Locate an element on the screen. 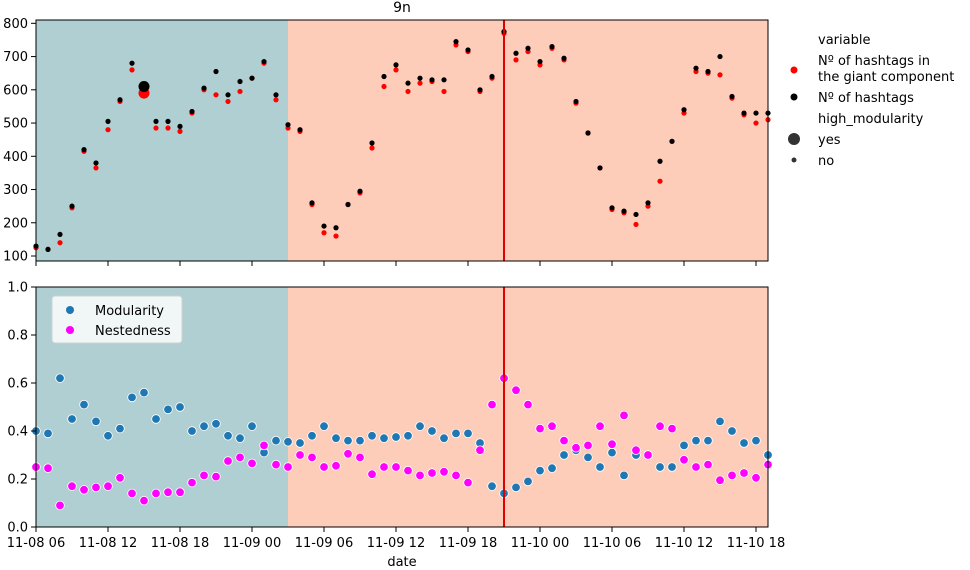  x-tick-label: 11-09 18 is located at coordinates (468, 543).